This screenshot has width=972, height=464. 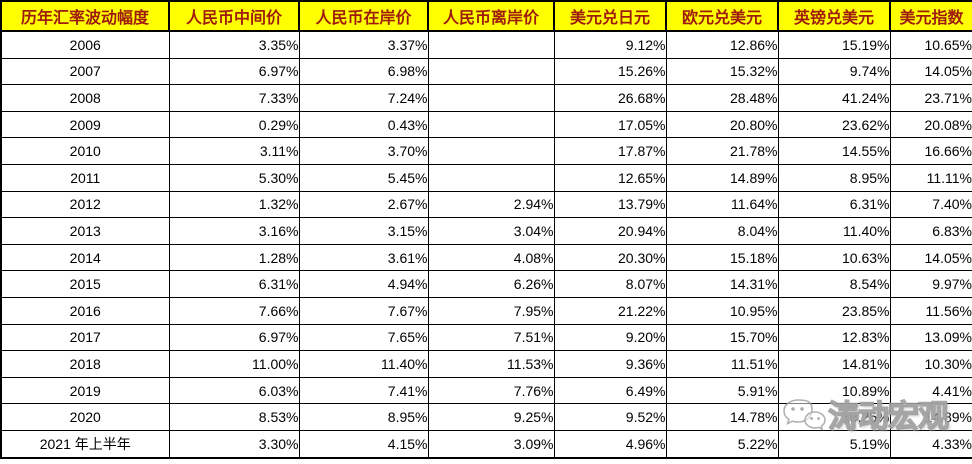 I want to click on value-cell: 11.51%, so click(x=722, y=364).